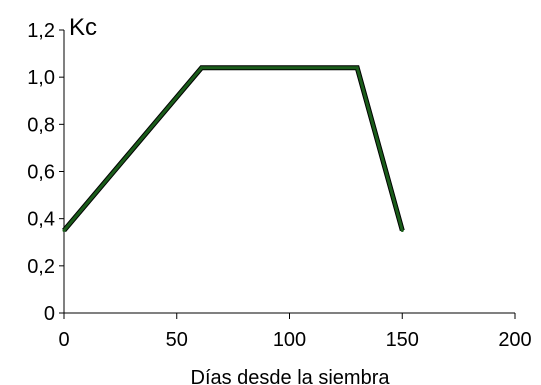 The width and height of the screenshot is (541, 385). Describe the element at coordinates (41, 125) in the screenshot. I see `y-tick-label: 0,8` at that location.